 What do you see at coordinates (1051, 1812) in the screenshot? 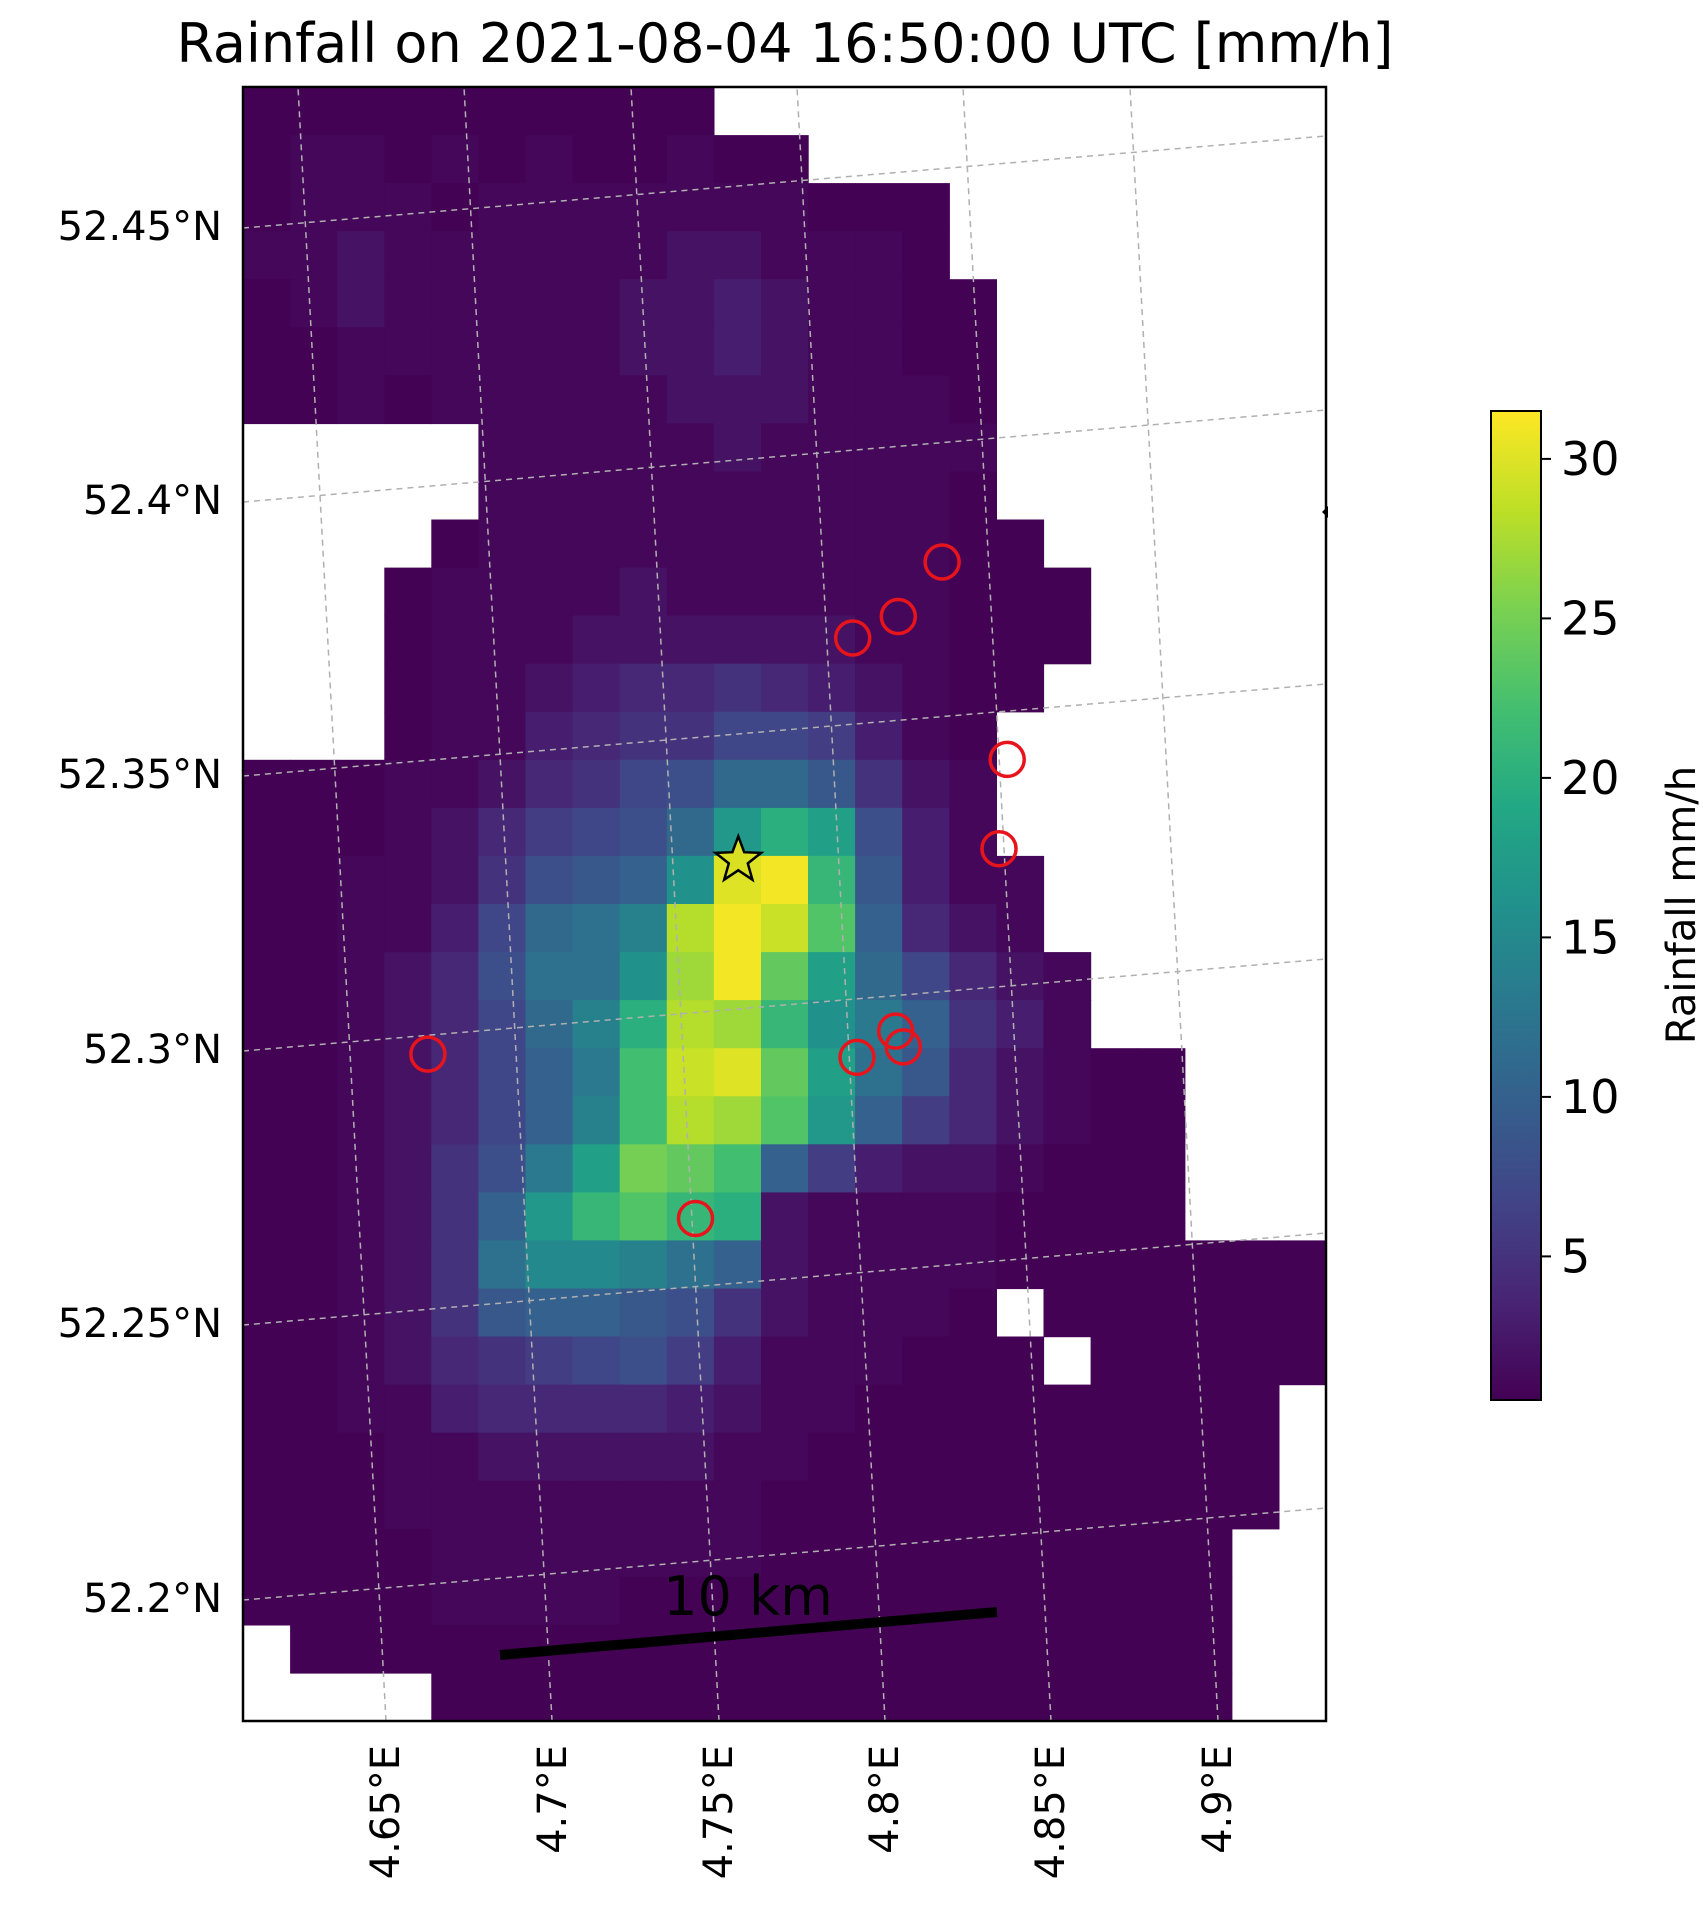
I see `lon-label: 4.85°E` at bounding box center [1051, 1812].